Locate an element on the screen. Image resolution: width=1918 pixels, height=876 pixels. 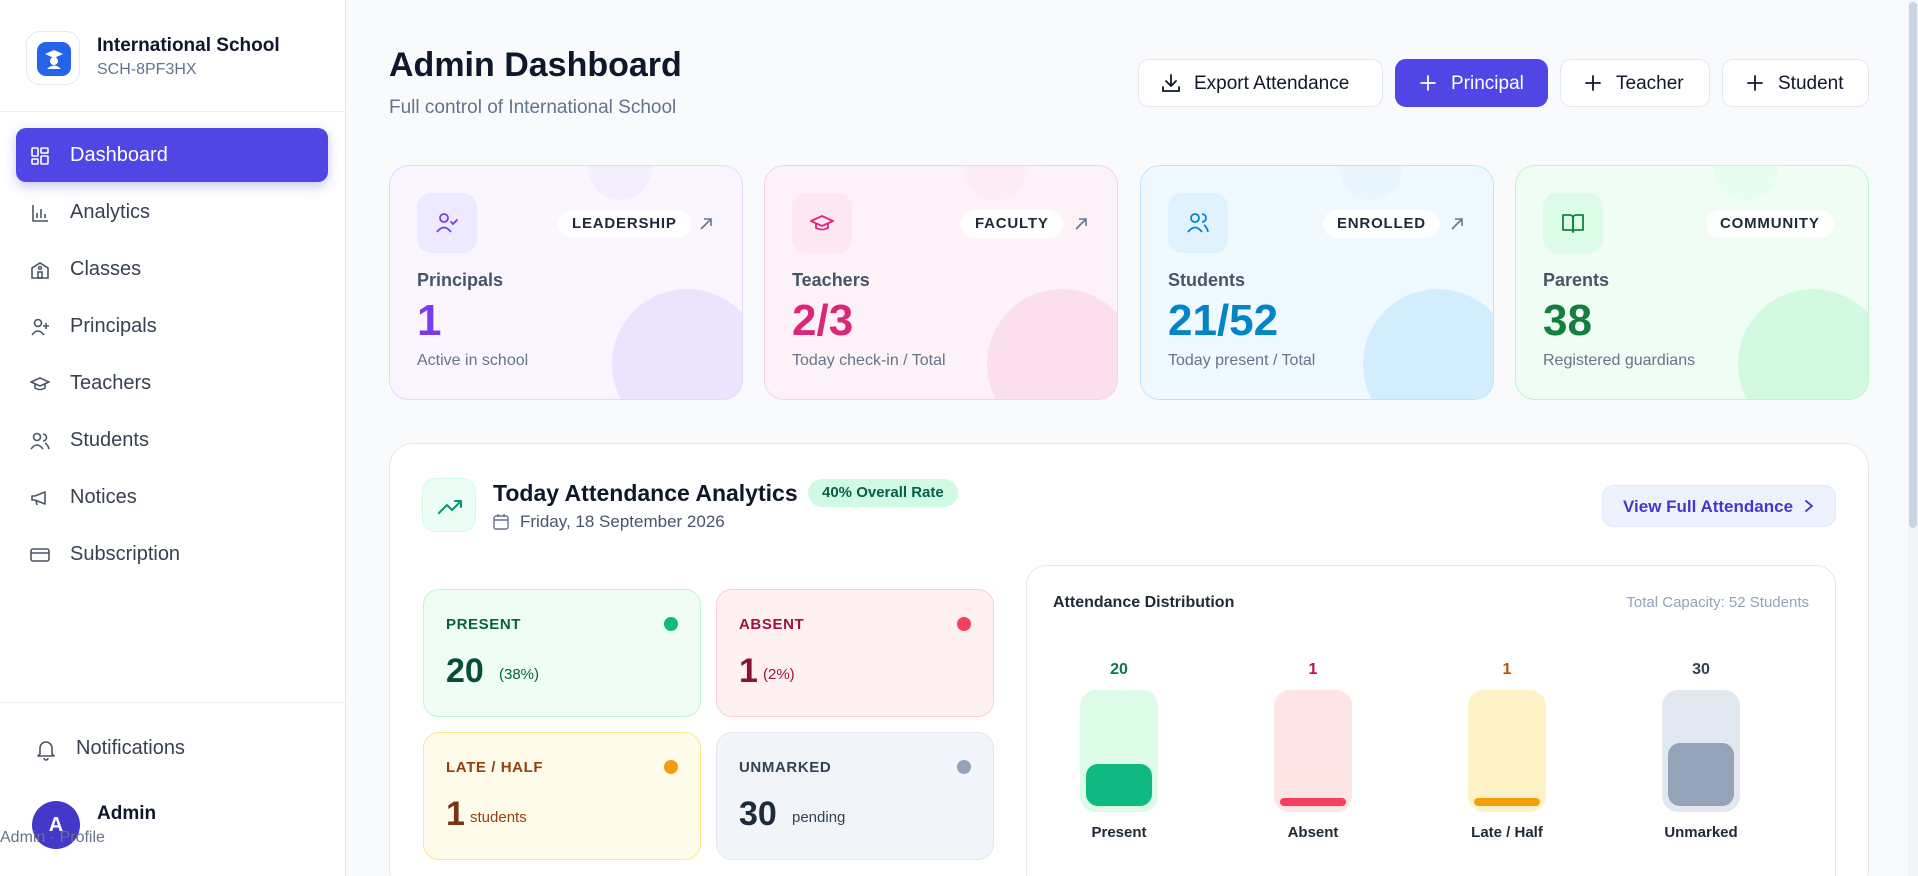
open-book-icon is located at coordinates (1573, 223).